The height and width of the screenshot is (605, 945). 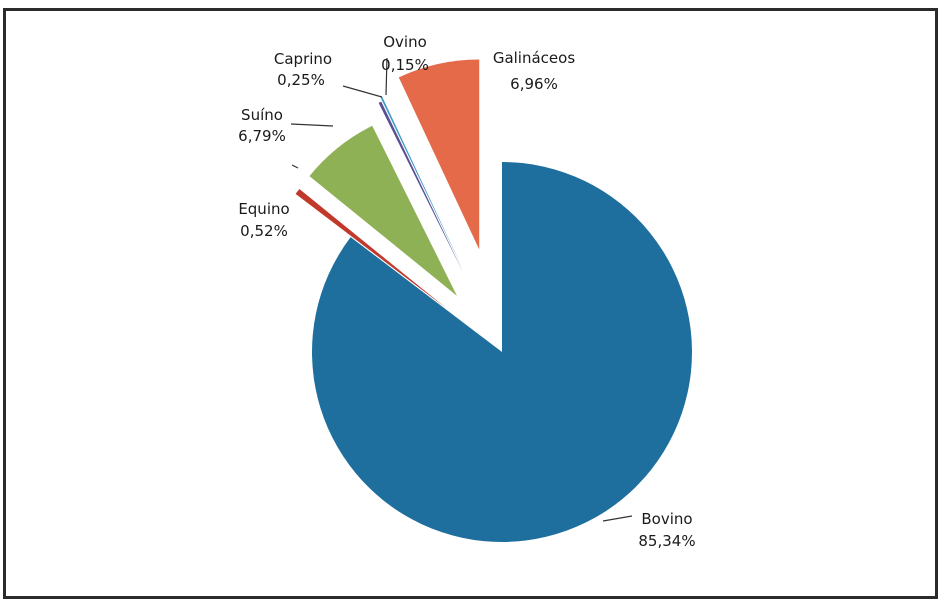 I want to click on label-bovino-value: 85,34%, so click(x=666, y=541).